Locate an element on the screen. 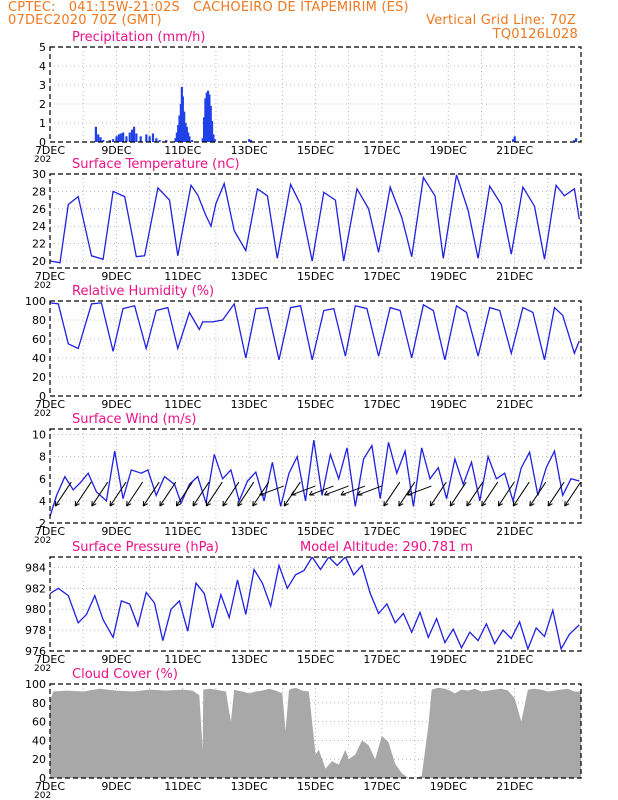  precipitation-ytick: 5 is located at coordinates (42, 47).